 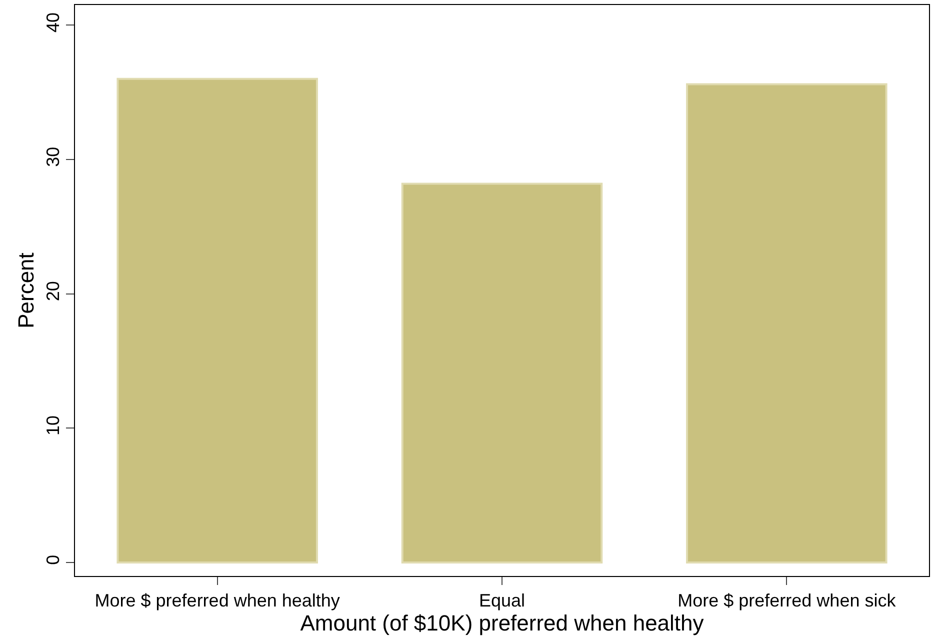 What do you see at coordinates (52, 559) in the screenshot?
I see `y-tick-label: 0` at bounding box center [52, 559].